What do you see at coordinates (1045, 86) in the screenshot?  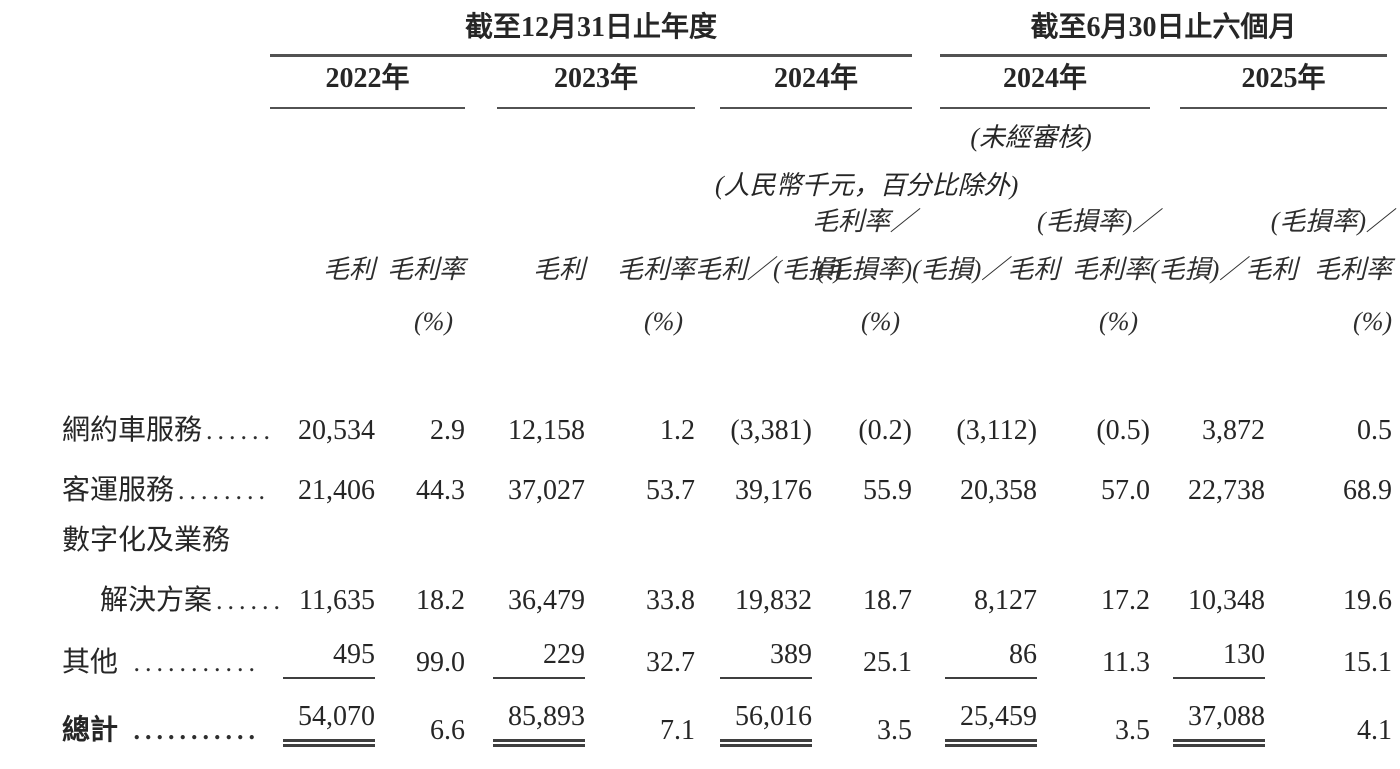 I see `year-label-2024-interim: 2024年` at bounding box center [1045, 86].